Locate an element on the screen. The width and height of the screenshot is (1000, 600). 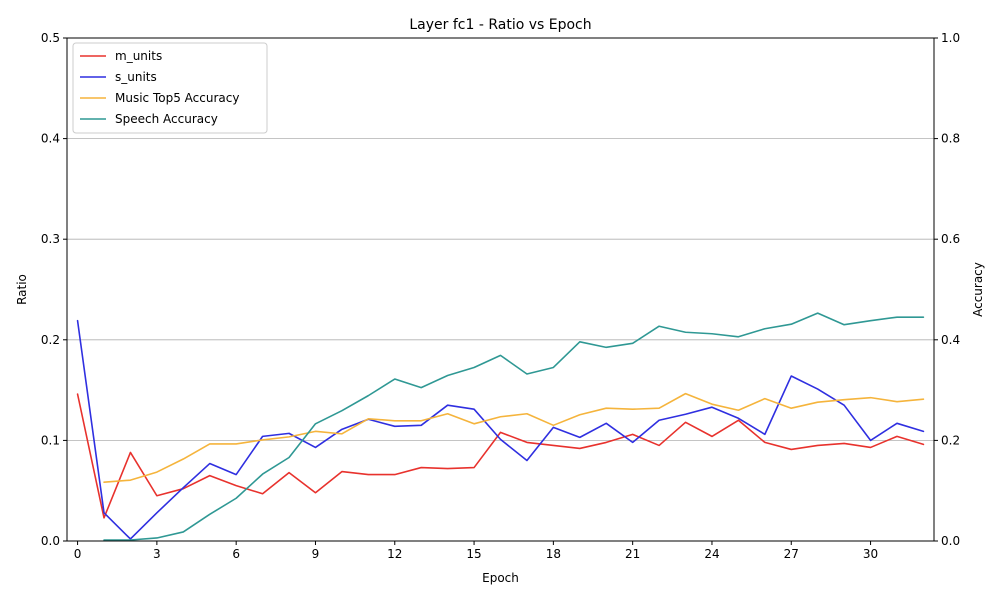
x-tick-label: 15 is located at coordinates (473, 554).